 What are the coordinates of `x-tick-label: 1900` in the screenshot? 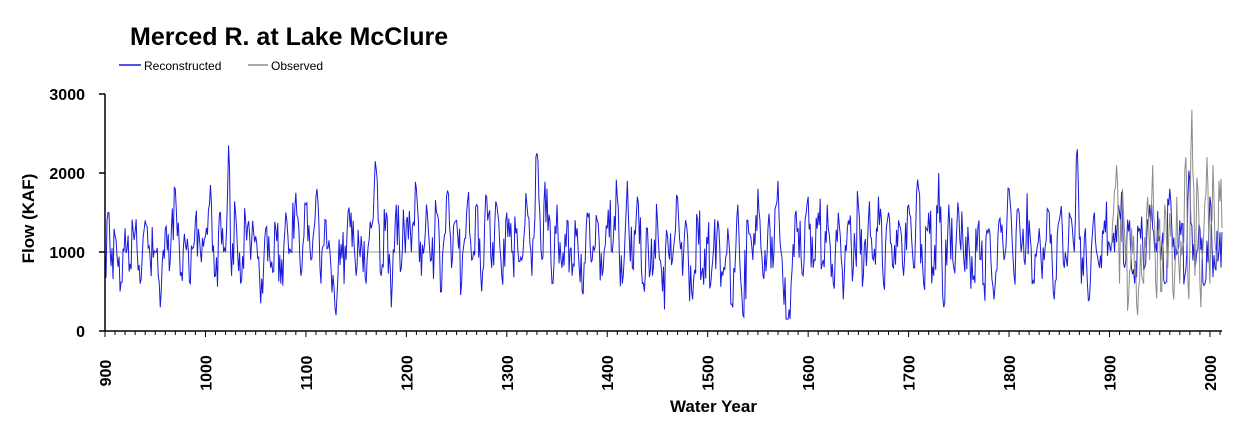 It's located at (1110, 373).